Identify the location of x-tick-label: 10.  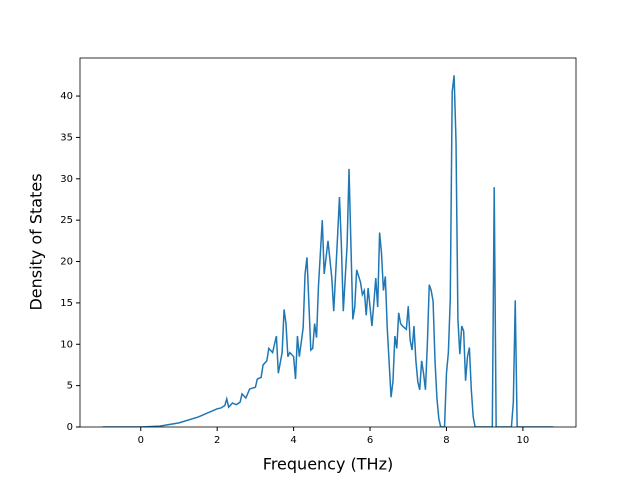
(523, 440).